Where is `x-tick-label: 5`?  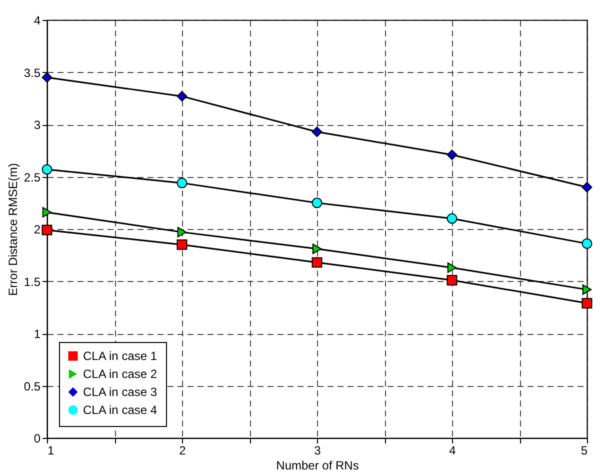
x-tick-label: 5 is located at coordinates (584, 451).